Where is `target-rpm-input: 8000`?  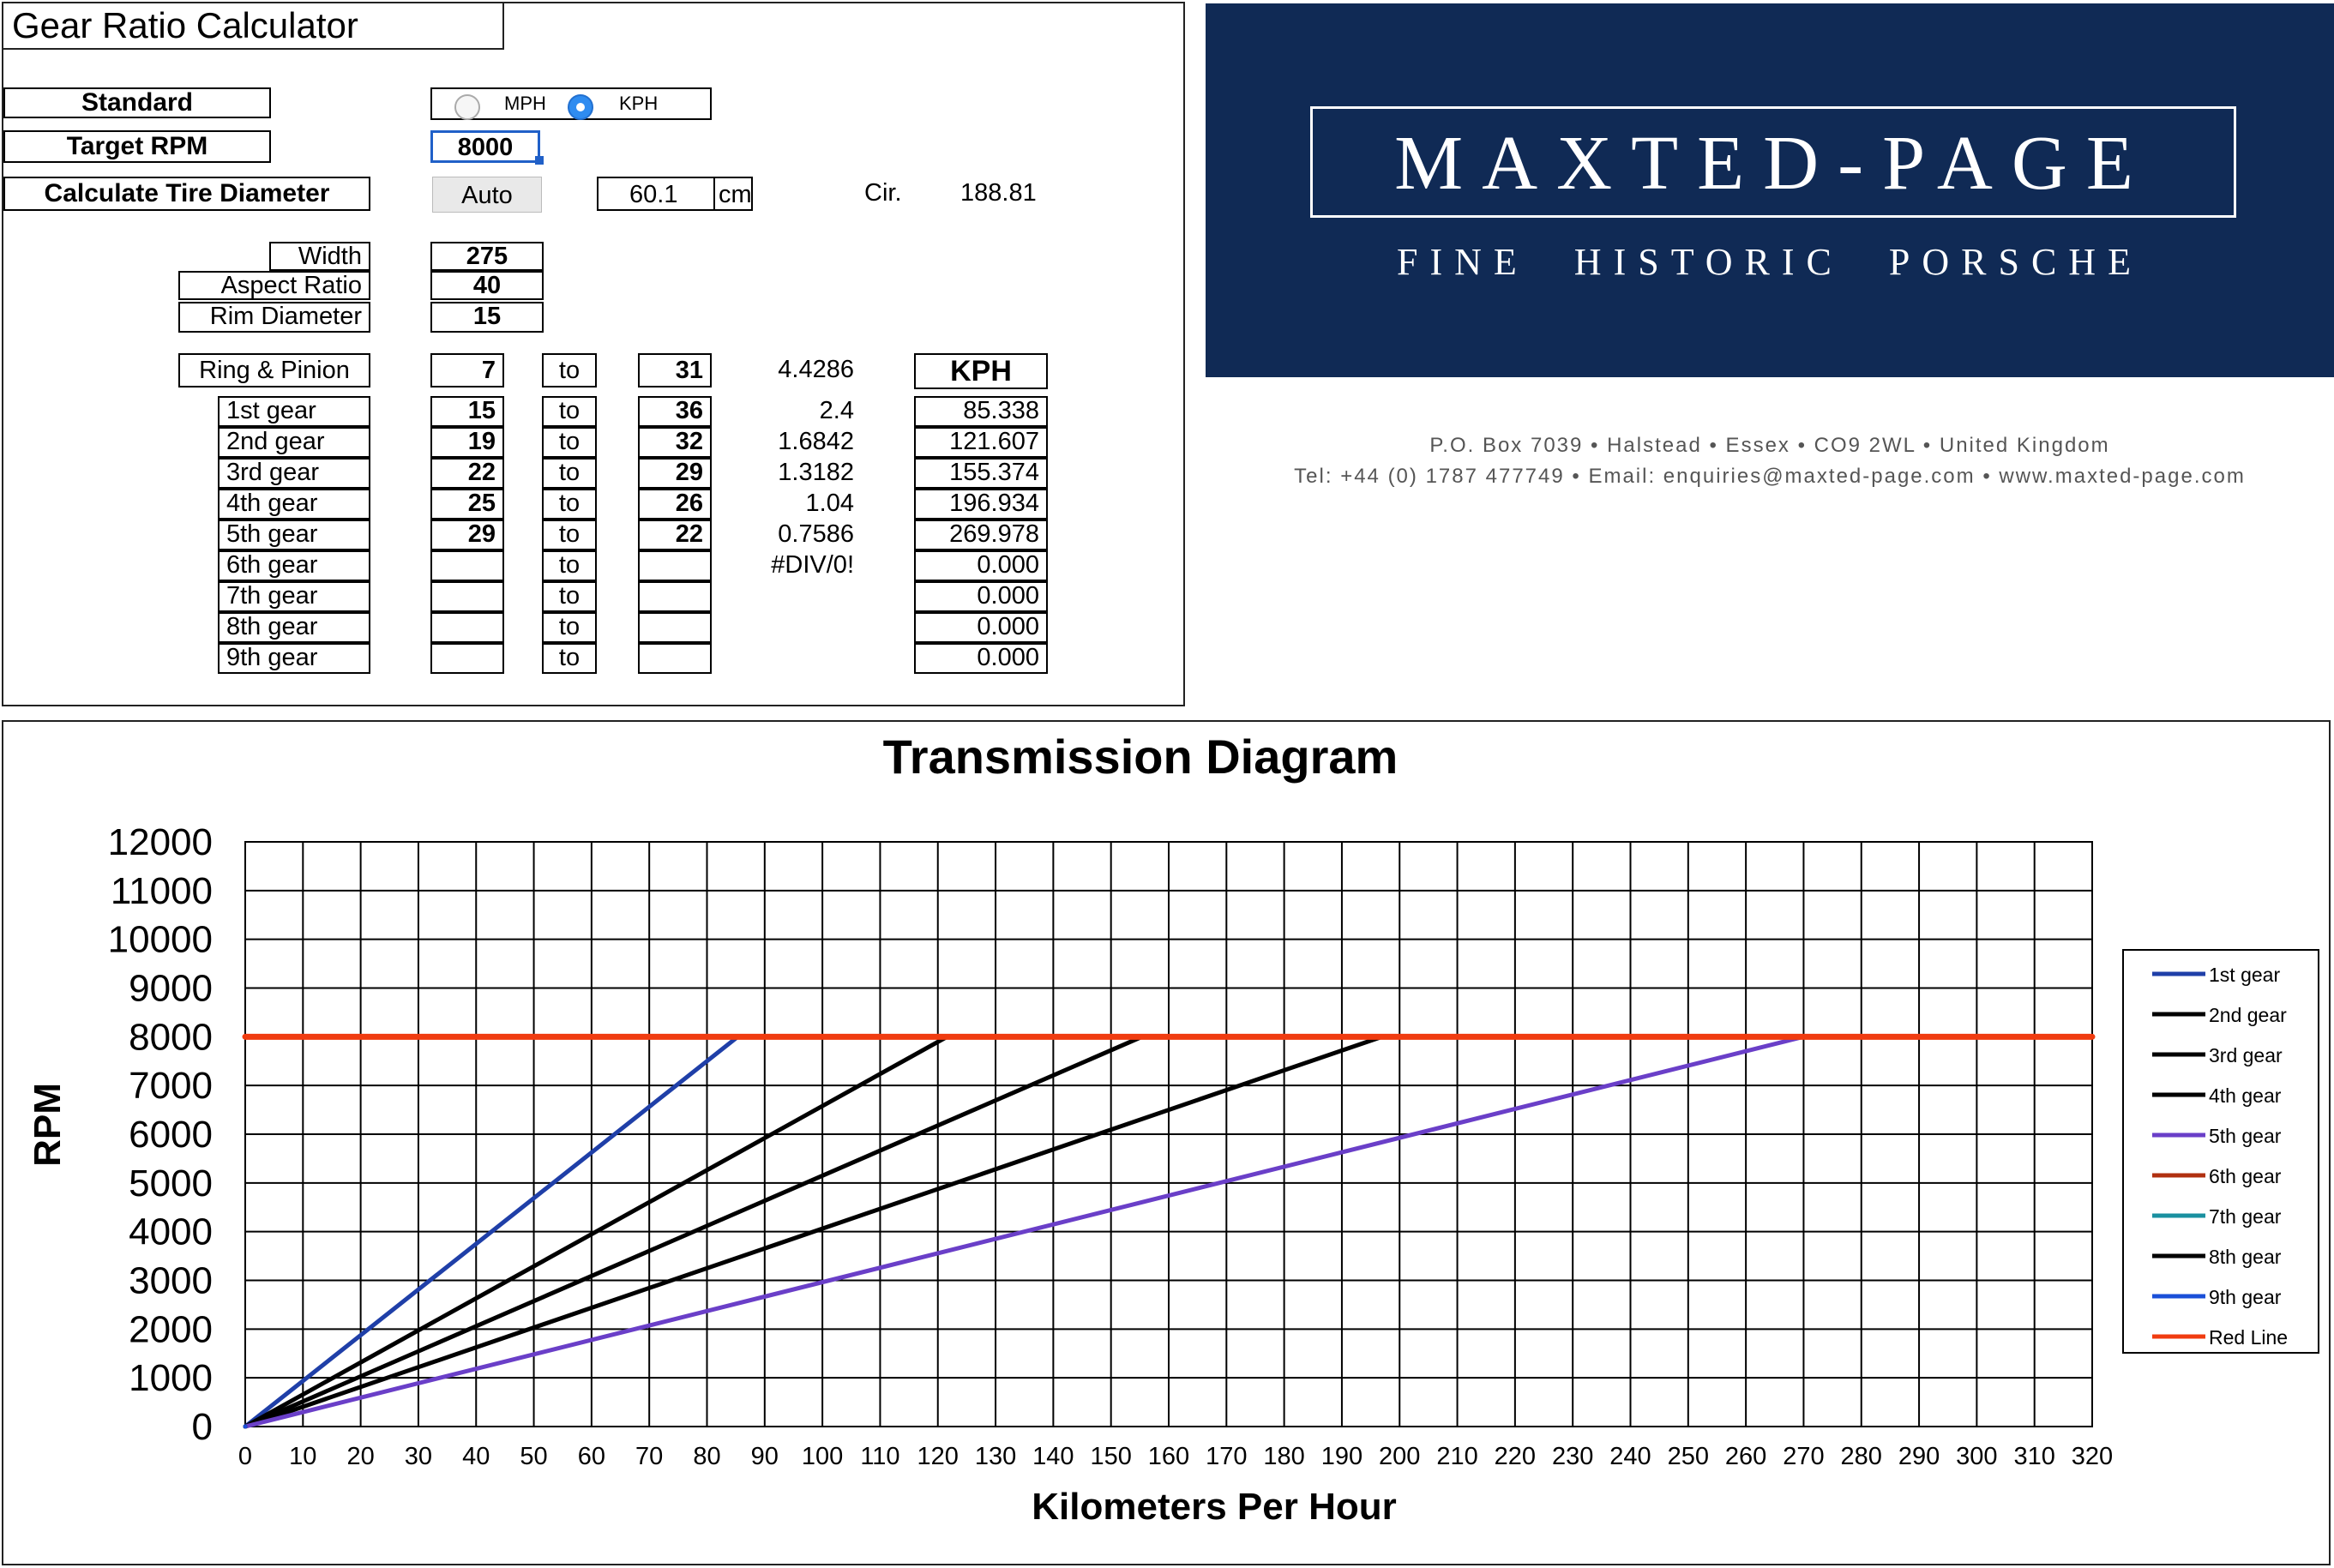 target-rpm-input: 8000 is located at coordinates (485, 146).